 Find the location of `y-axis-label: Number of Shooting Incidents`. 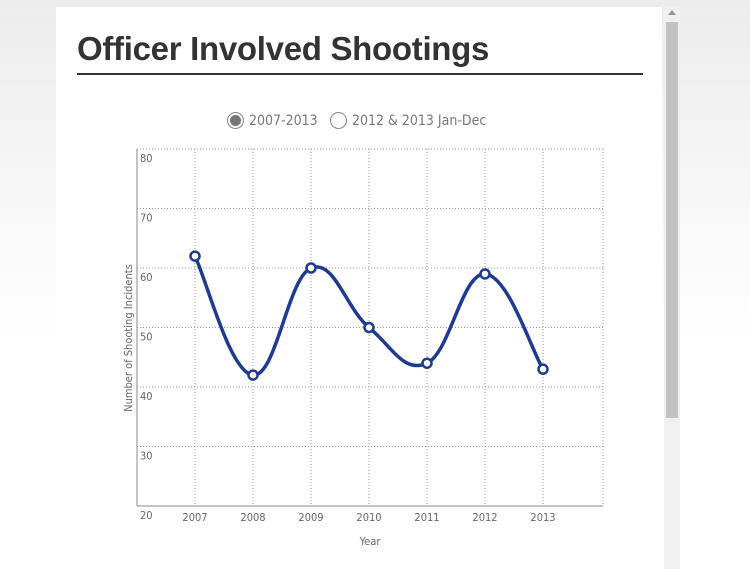

y-axis-label: Number of Shooting Incidents is located at coordinates (128, 338).